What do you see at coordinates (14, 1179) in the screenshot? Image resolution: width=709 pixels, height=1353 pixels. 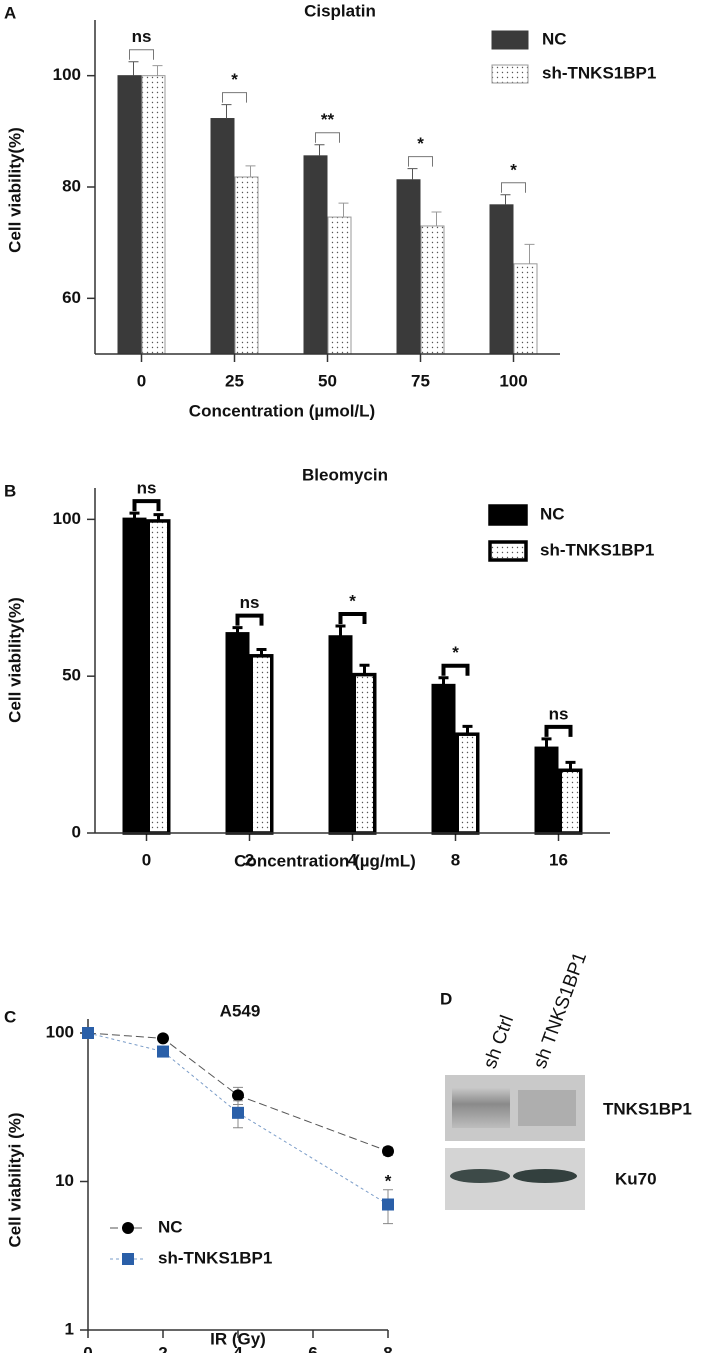 I see `y-axis-label: Cell viabilityi (%)` at bounding box center [14, 1179].